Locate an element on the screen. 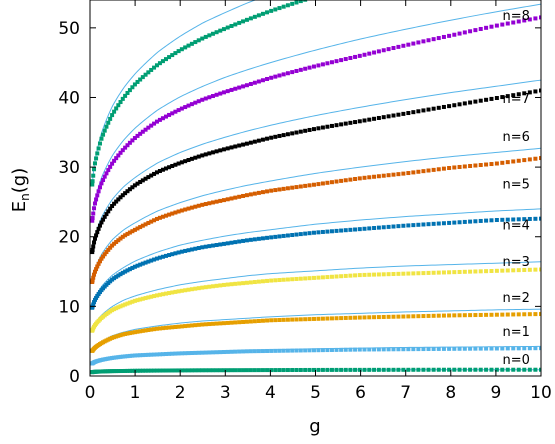 The height and width of the screenshot is (444, 555). y-tick-label: 20 is located at coordinates (69, 238).